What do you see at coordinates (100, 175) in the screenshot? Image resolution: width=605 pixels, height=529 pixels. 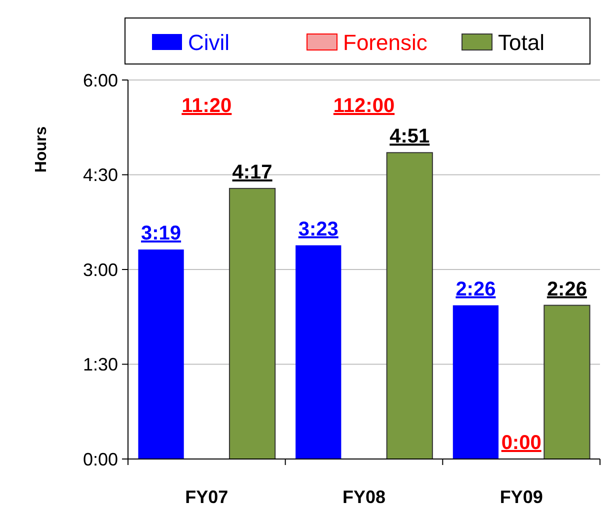 I see `y-tick-label: 4:30` at bounding box center [100, 175].